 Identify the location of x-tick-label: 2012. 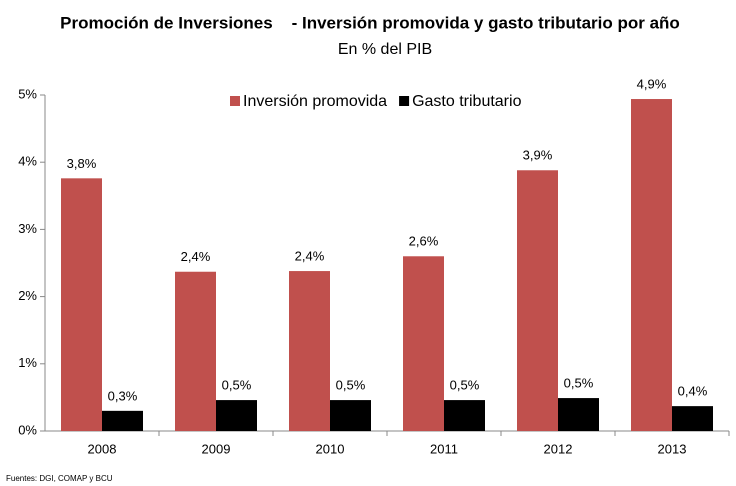
(558, 448).